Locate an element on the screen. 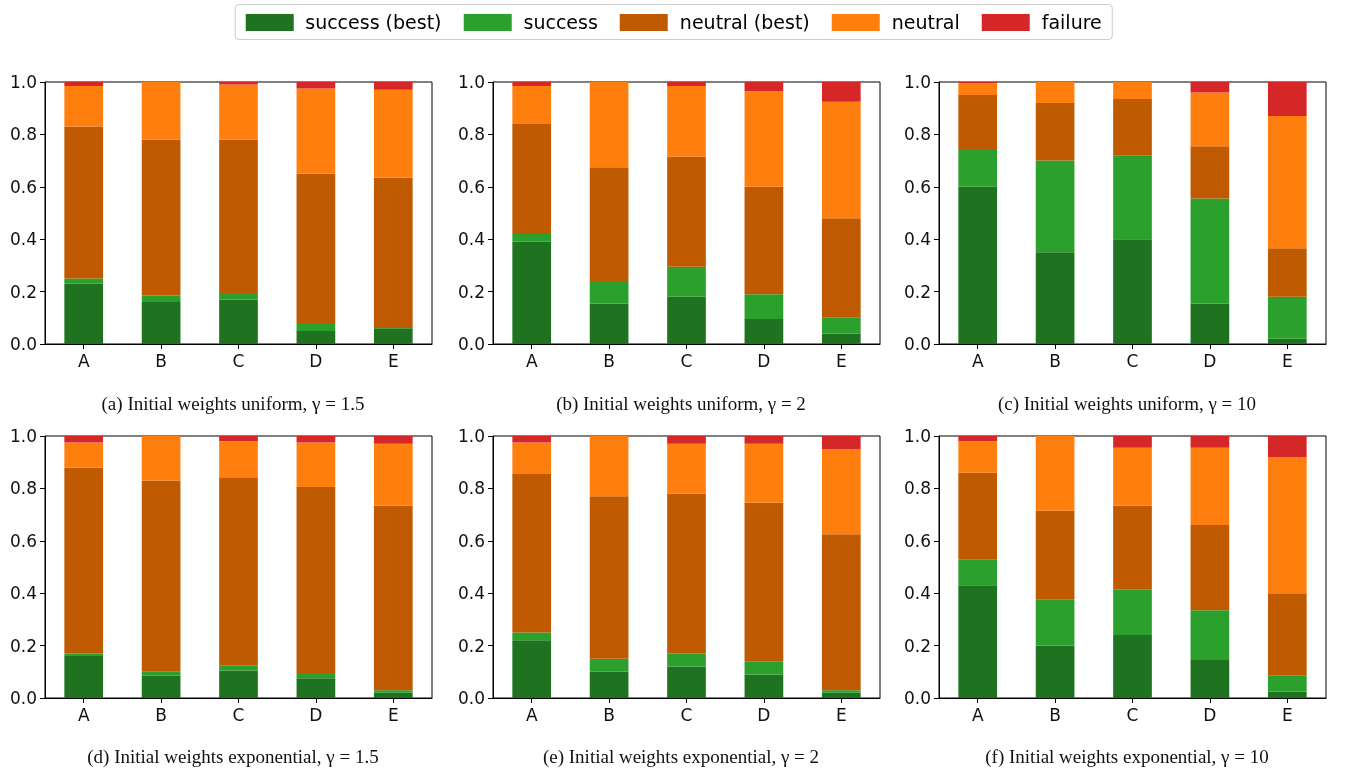 The width and height of the screenshot is (1347, 776). text: (b) Initial weights uniform, γ = 2 is located at coordinates (681, 404).